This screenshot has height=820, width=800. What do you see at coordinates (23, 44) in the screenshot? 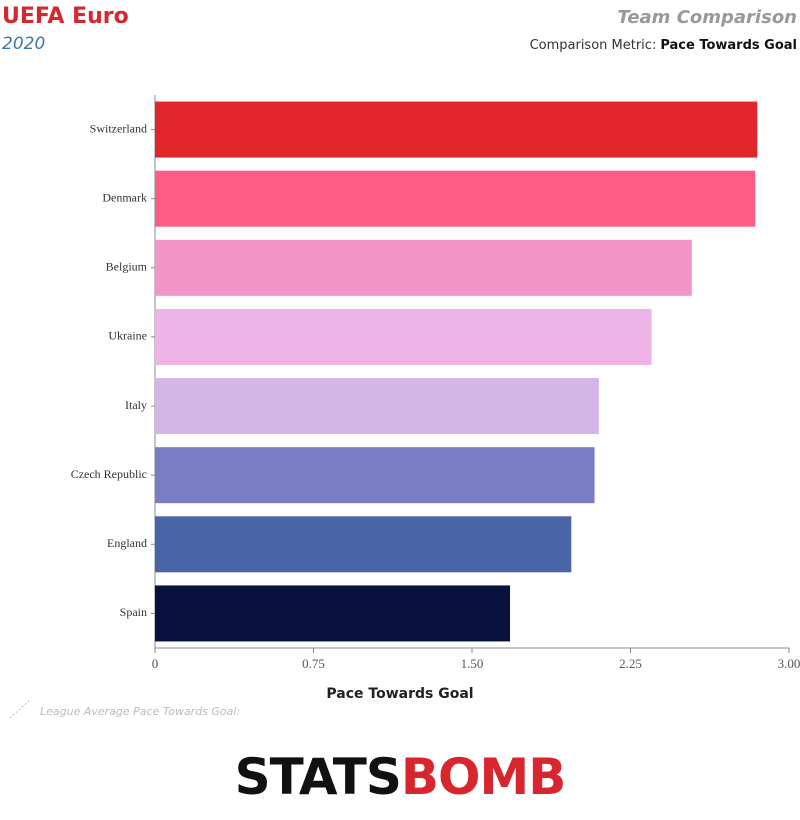
I see `chart-subtitle: 2020` at bounding box center [23, 44].